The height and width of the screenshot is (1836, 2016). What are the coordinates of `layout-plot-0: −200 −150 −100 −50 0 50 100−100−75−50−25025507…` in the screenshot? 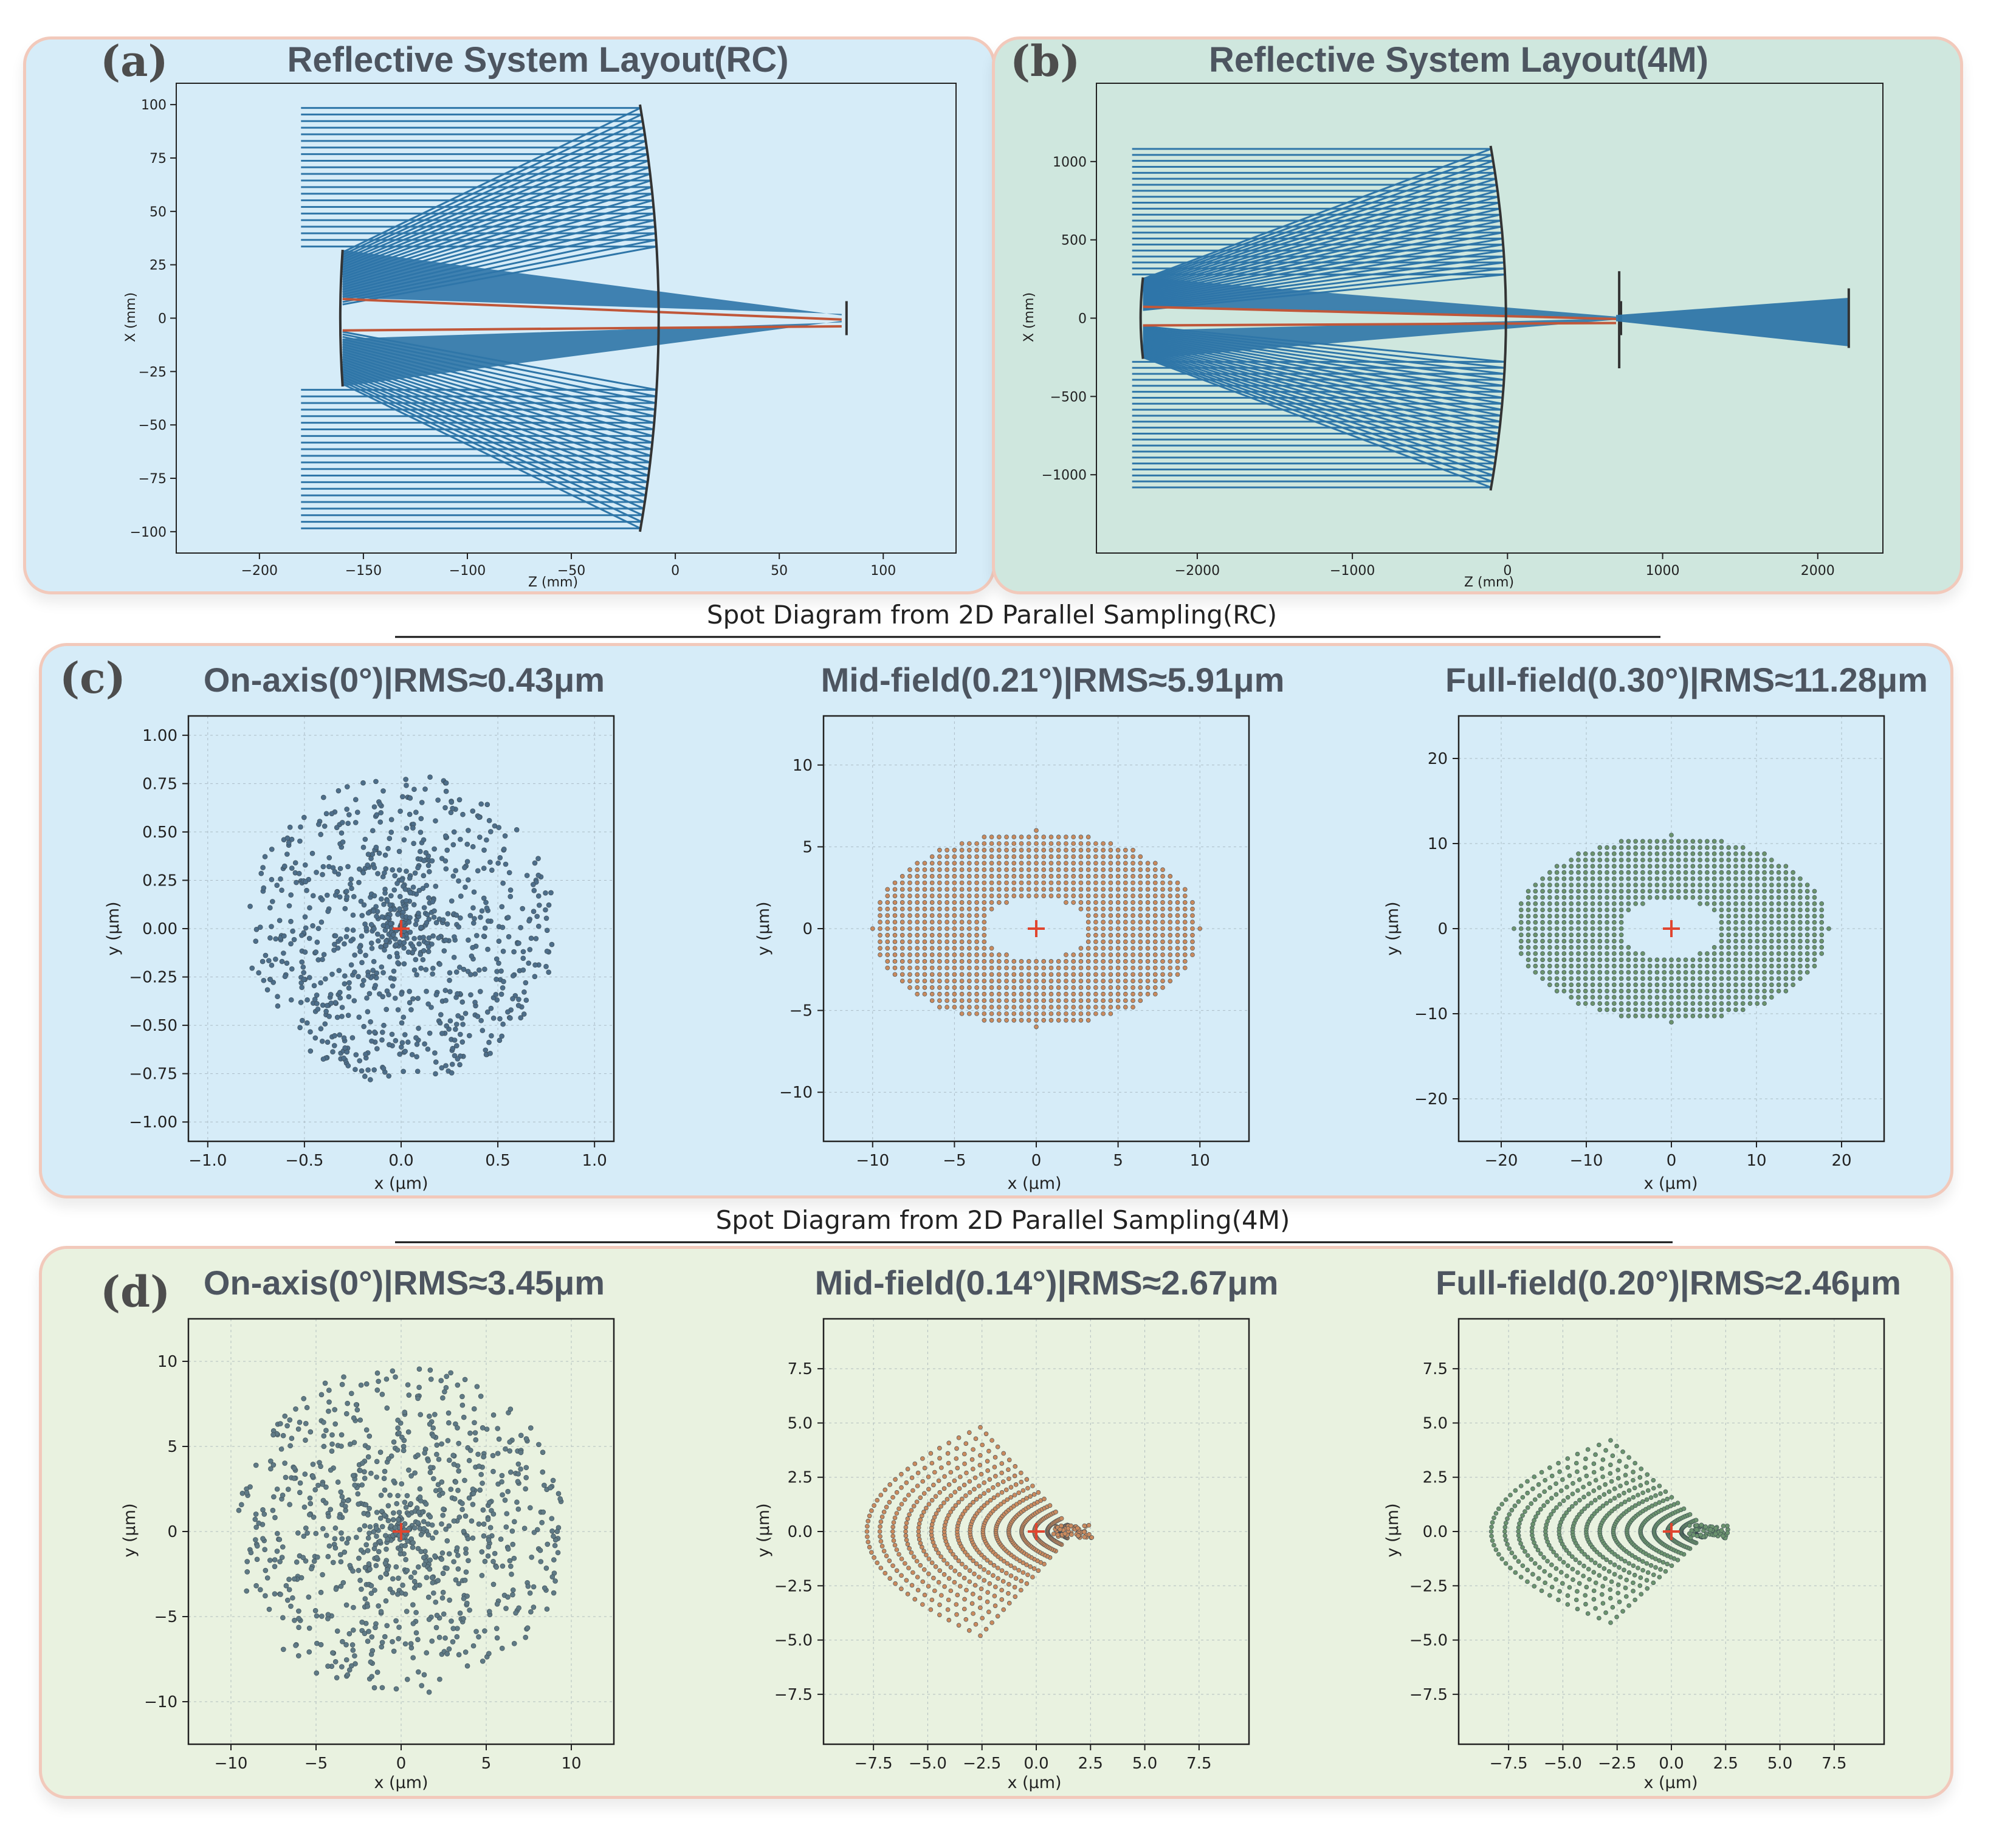 It's located at (543, 331).